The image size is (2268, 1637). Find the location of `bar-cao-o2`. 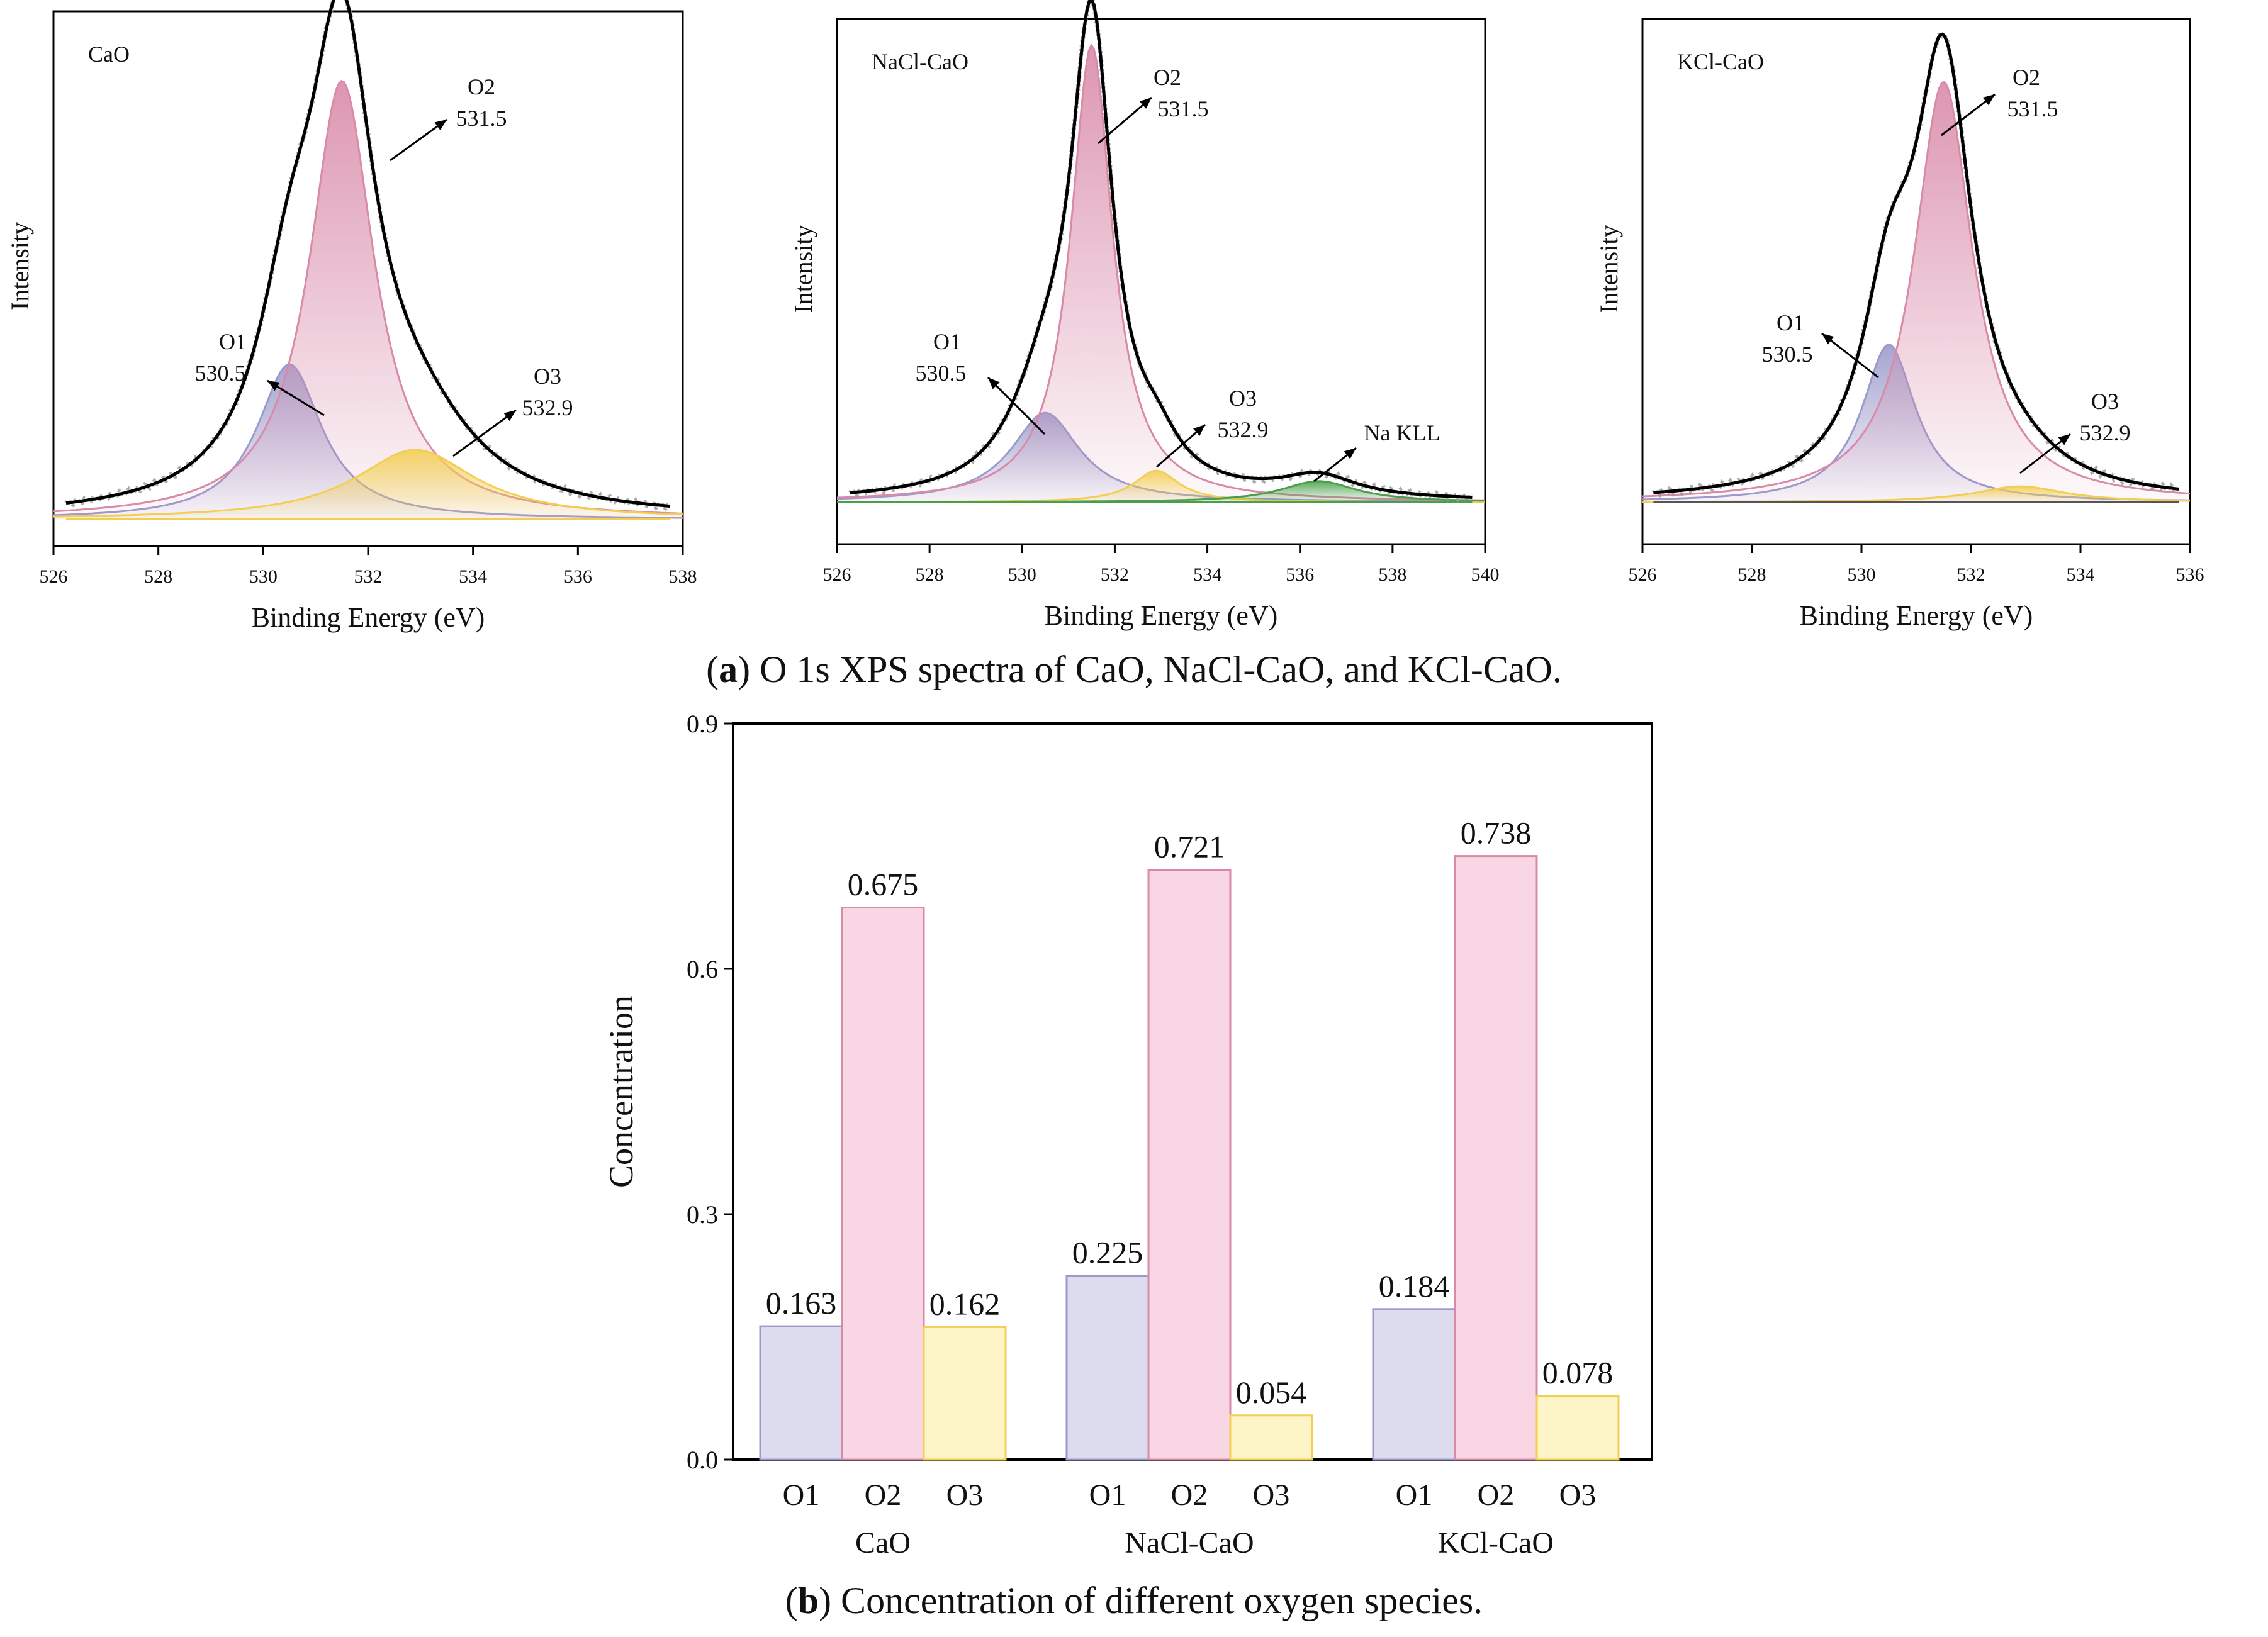

bar-cao-o2 is located at coordinates (883, 1184).